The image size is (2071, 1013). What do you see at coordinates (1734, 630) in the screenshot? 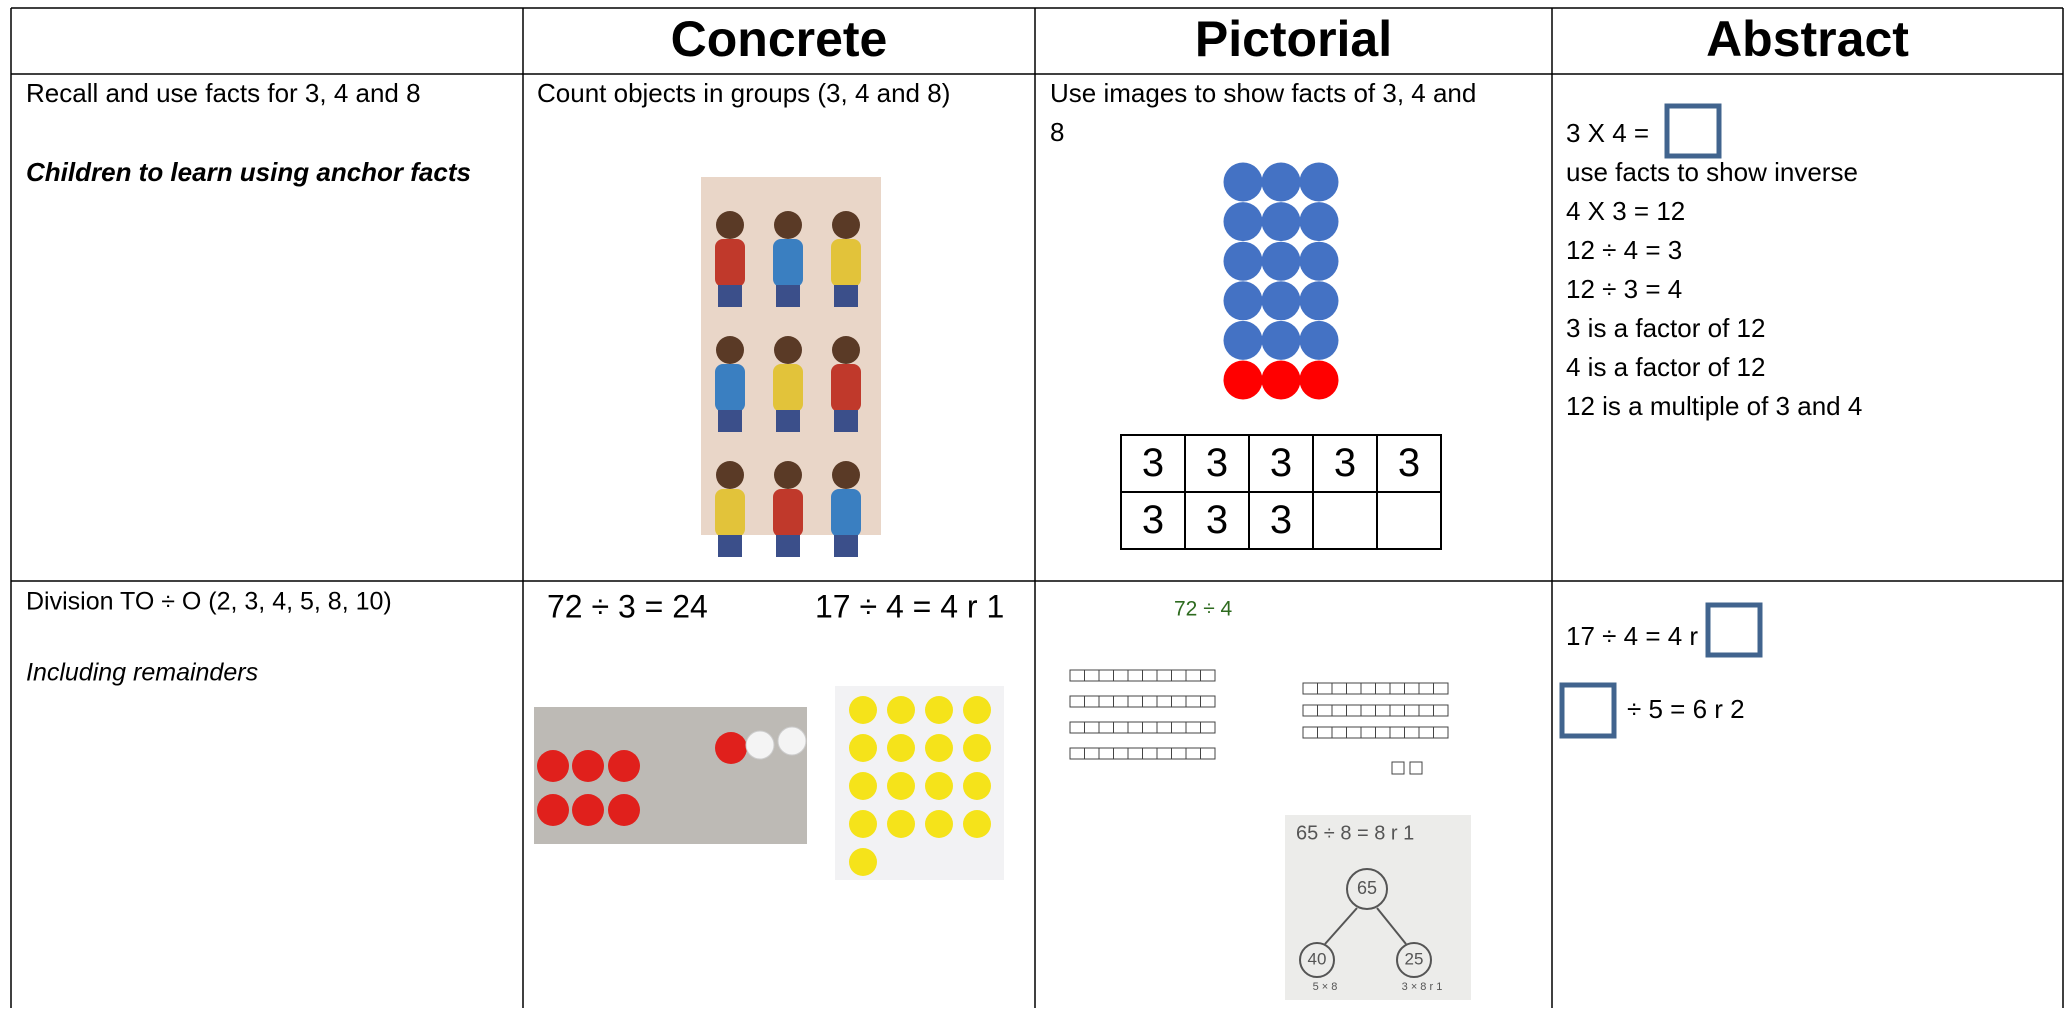
I see `answer-box` at bounding box center [1734, 630].